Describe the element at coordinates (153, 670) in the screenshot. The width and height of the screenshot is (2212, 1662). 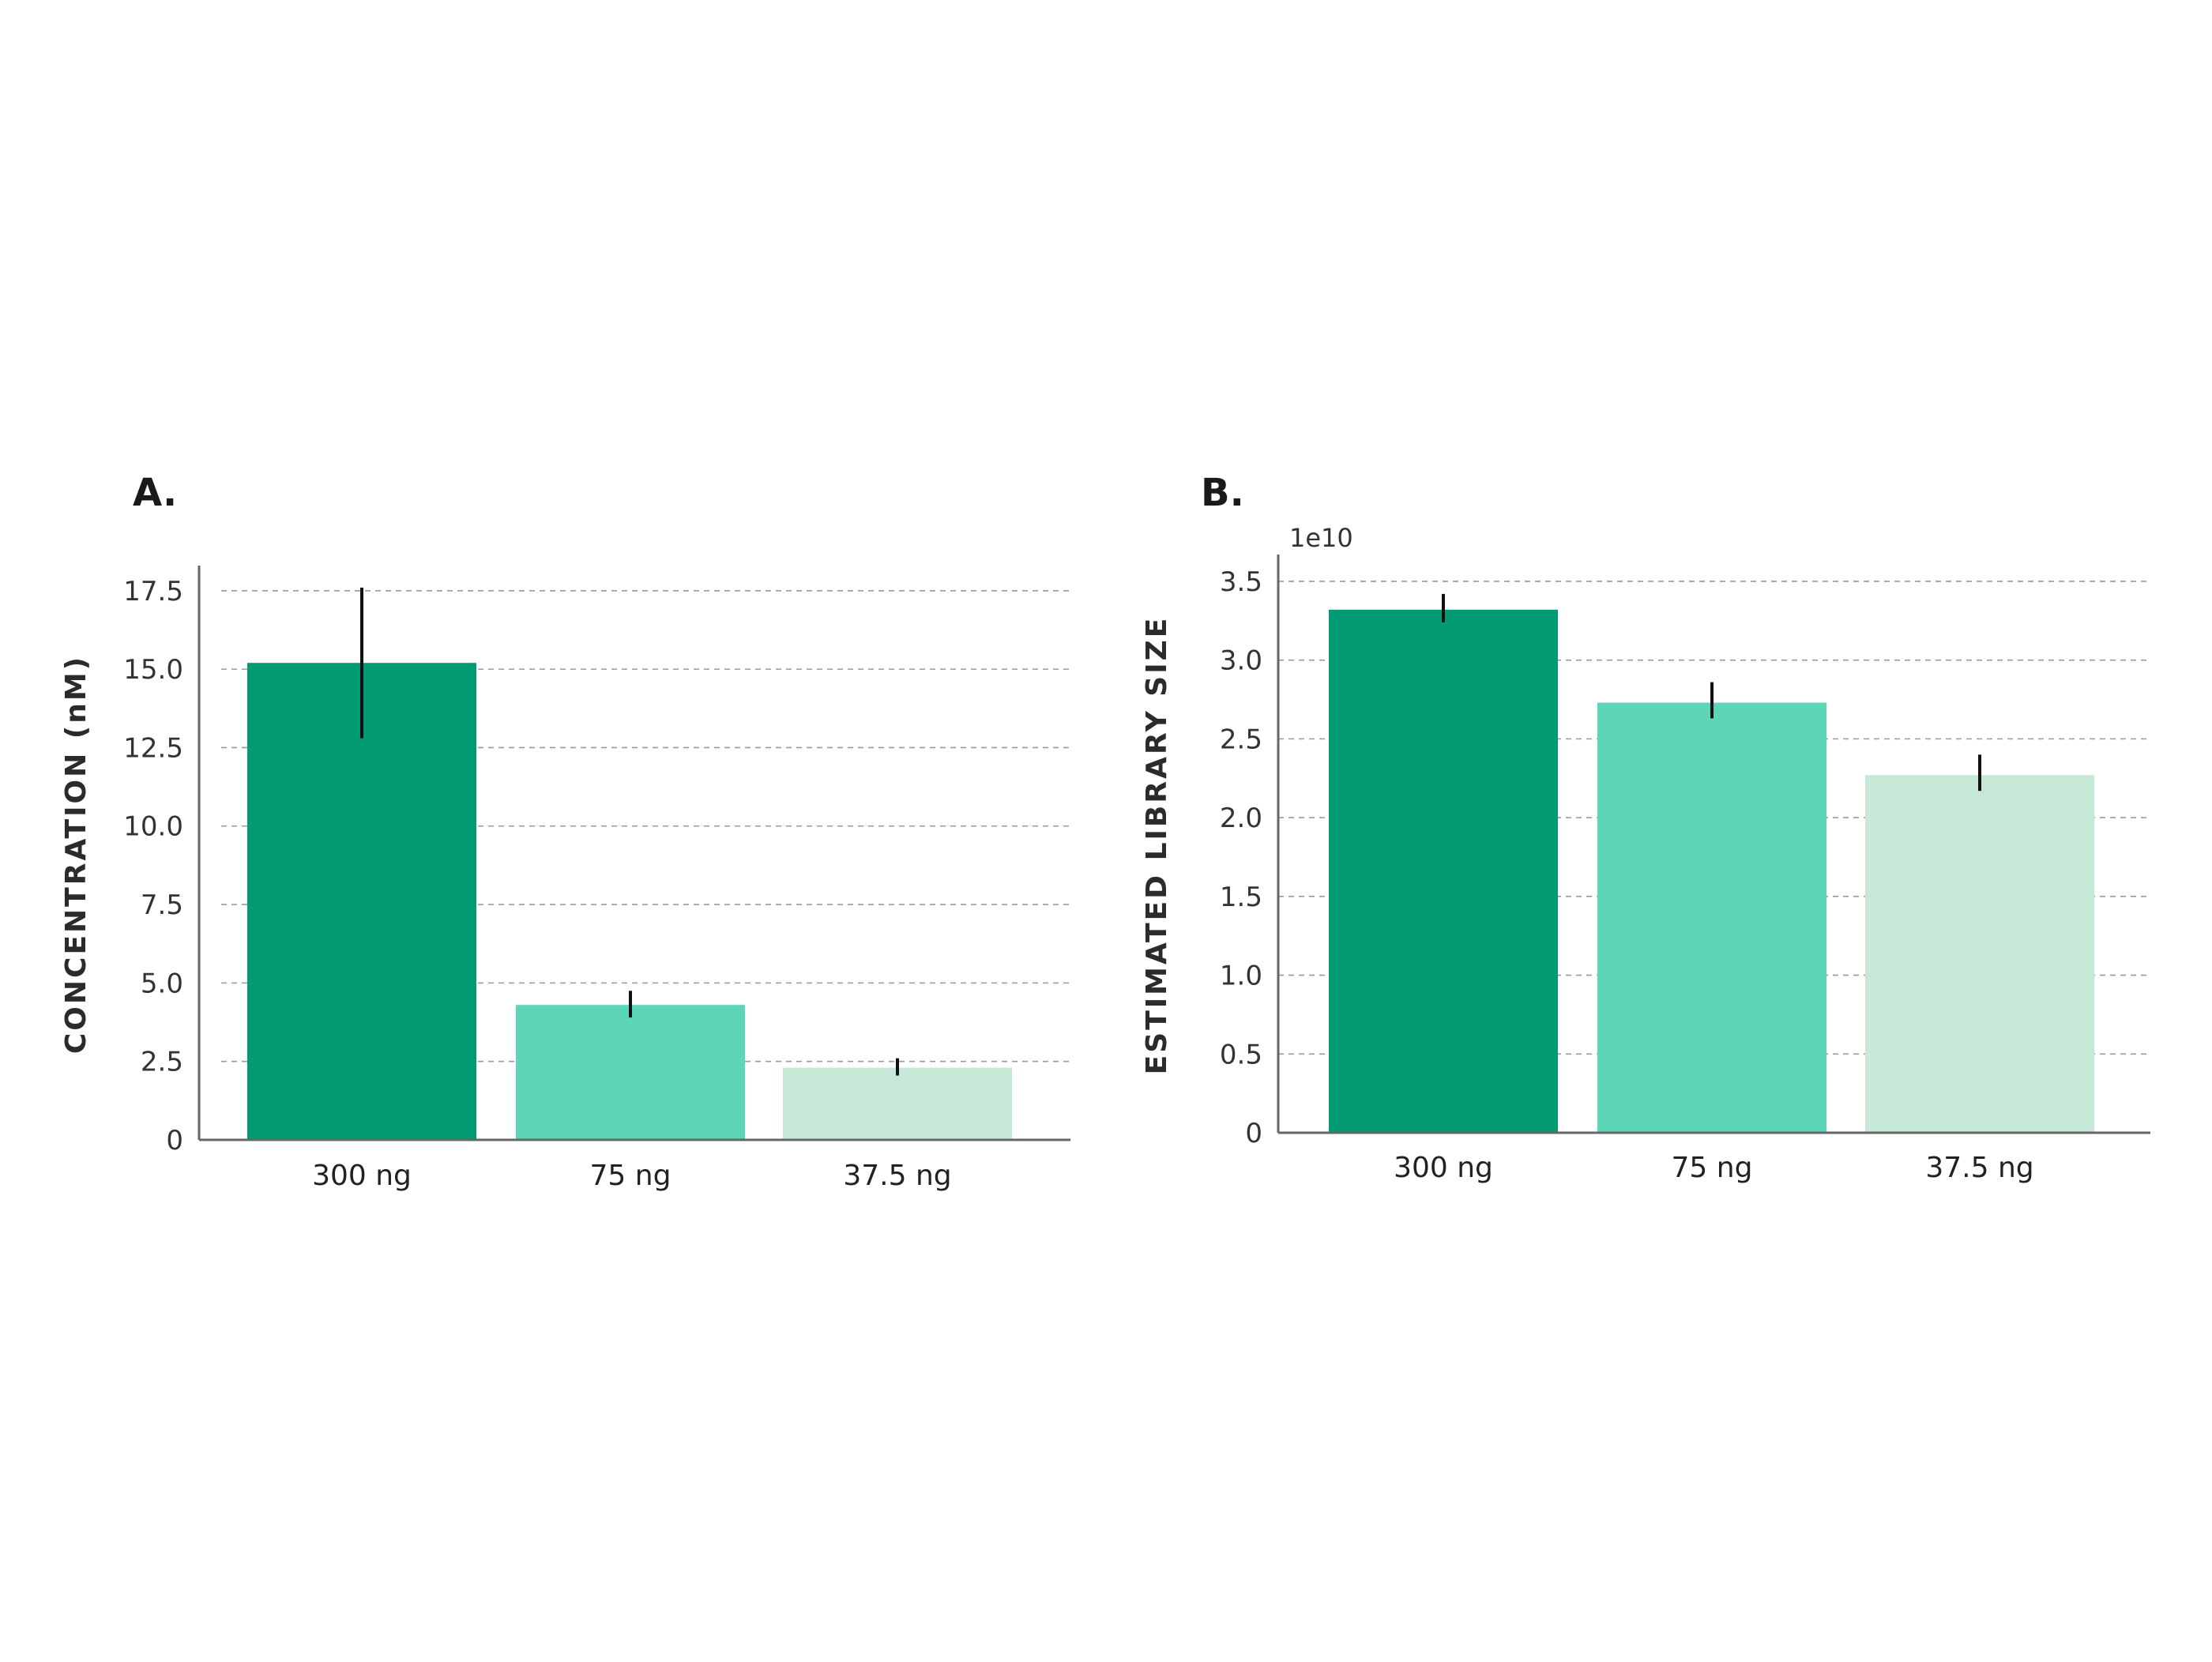
I see `panel-a-y-tick-label: 15.0` at that location.